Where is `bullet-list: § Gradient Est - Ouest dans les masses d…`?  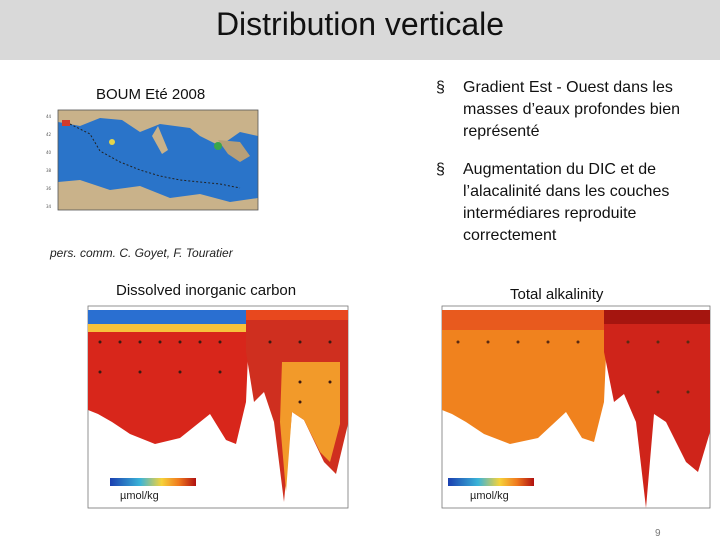 bullet-list: § Gradient Est - Ouest dans les masses d… is located at coordinates (571, 170).